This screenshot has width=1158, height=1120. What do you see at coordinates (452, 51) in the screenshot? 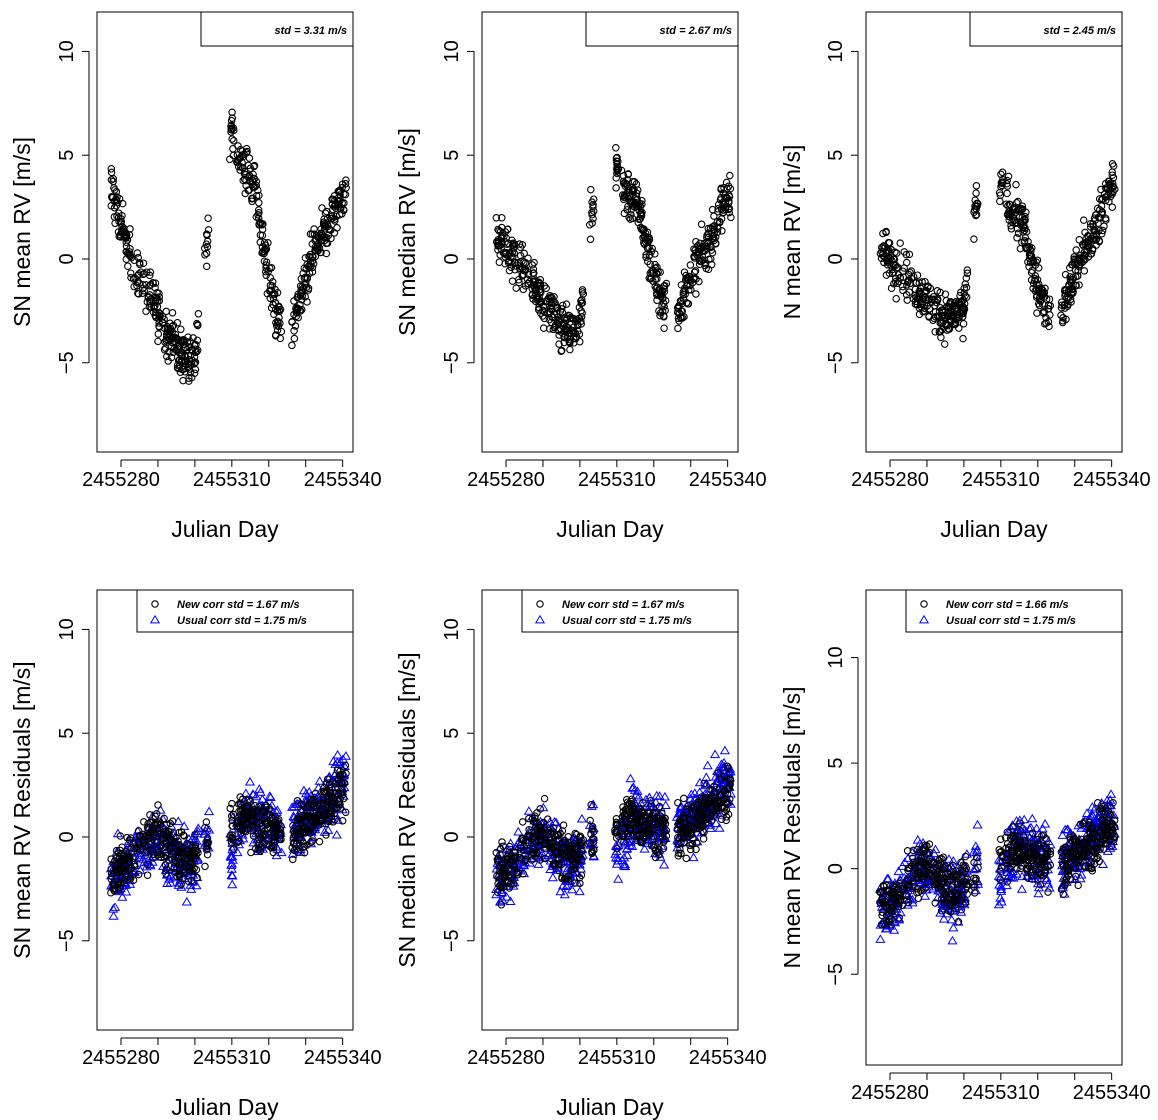
I see `y-tick-label: 10` at bounding box center [452, 51].